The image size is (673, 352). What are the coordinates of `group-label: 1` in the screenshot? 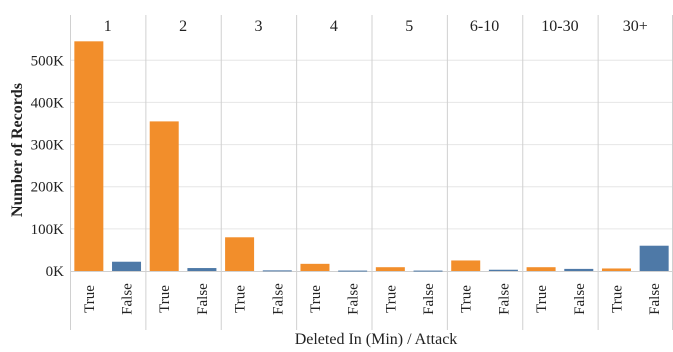 It's located at (108, 26).